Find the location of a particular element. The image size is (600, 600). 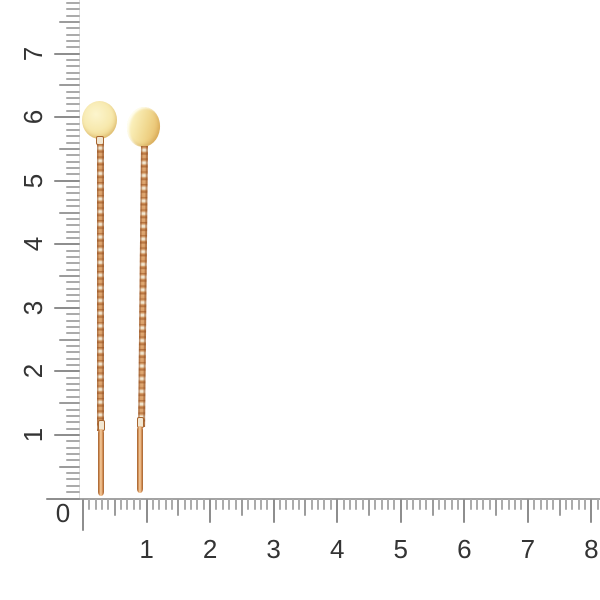

left-earring-chain is located at coordinates (100, 287).